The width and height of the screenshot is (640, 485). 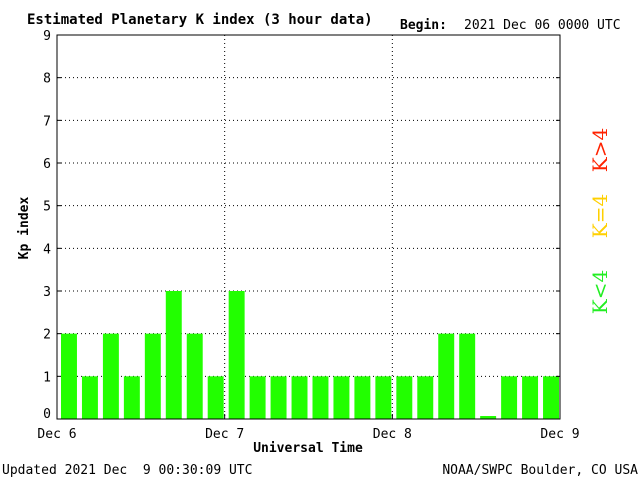 I want to click on y-tick-label: 7, so click(x=47, y=121).